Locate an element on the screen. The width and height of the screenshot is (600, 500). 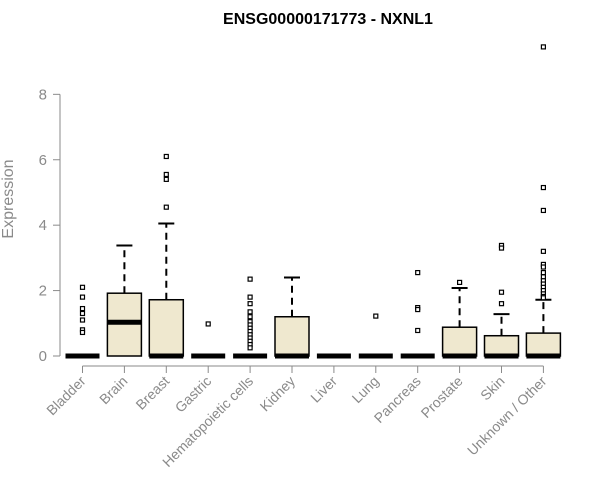
x-tick-label: Unknown / Other is located at coordinates (507, 416).